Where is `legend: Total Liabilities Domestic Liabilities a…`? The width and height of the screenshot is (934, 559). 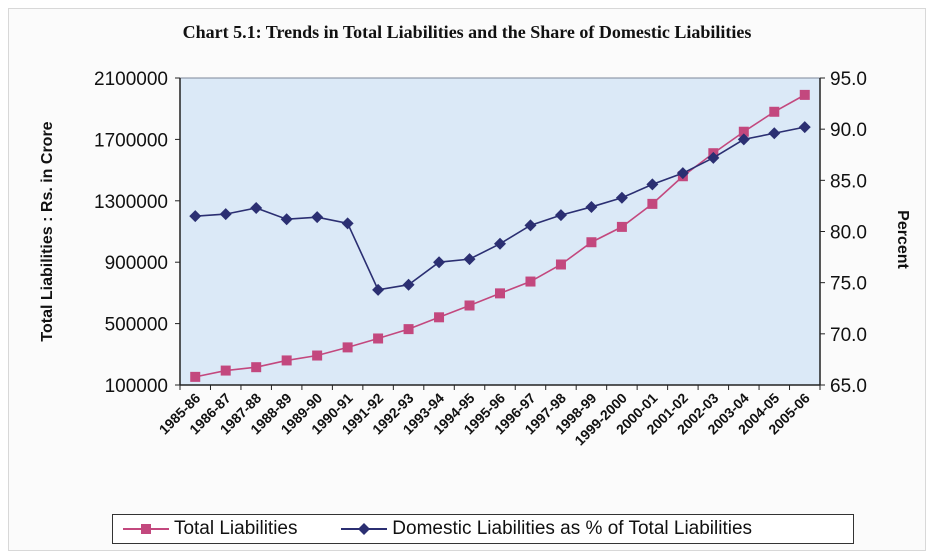 legend: Total Liabilities Domestic Liabilities a… is located at coordinates (483, 529).